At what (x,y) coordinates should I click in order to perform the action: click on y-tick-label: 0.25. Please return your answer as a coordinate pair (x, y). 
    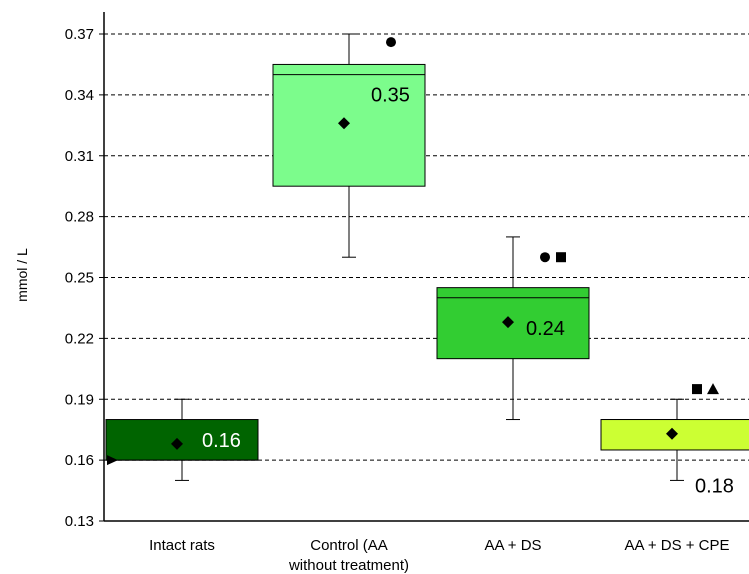
    Looking at the image, I should click on (79, 278).